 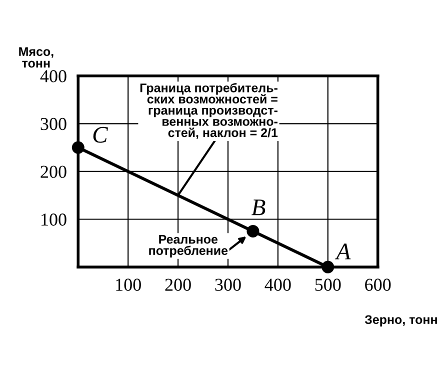 What do you see at coordinates (188, 246) in the screenshot?
I see `annotation: Реальное потребление` at bounding box center [188, 246].